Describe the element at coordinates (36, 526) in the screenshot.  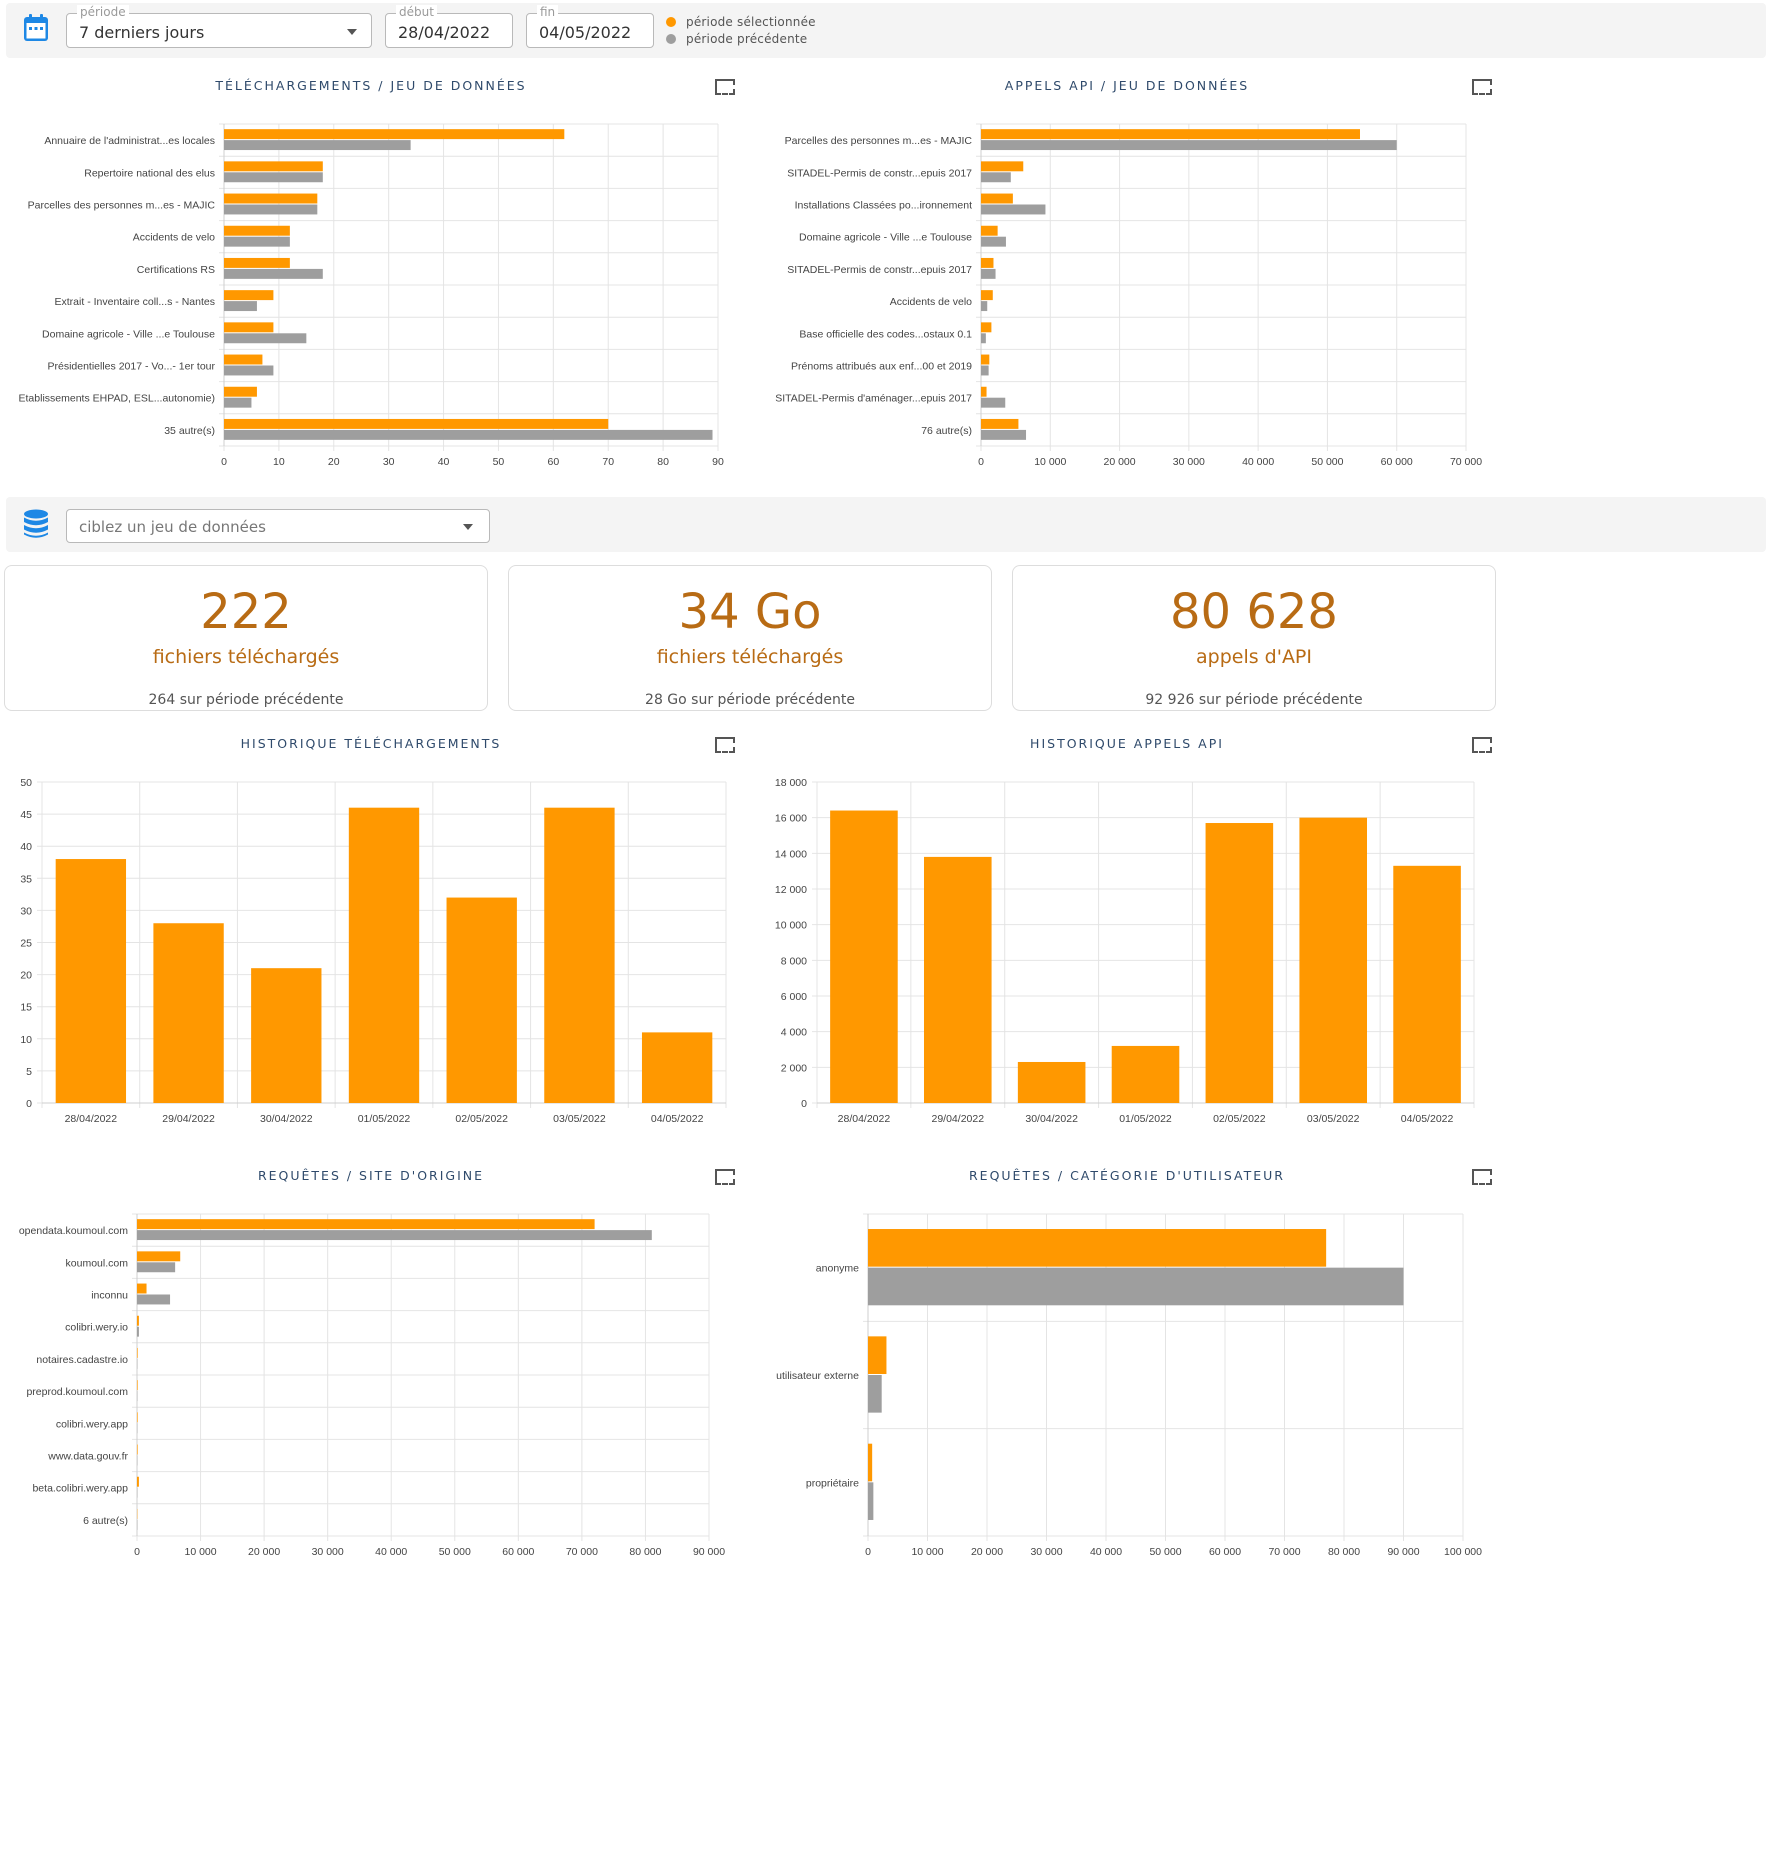
I see `database-icon` at that location.